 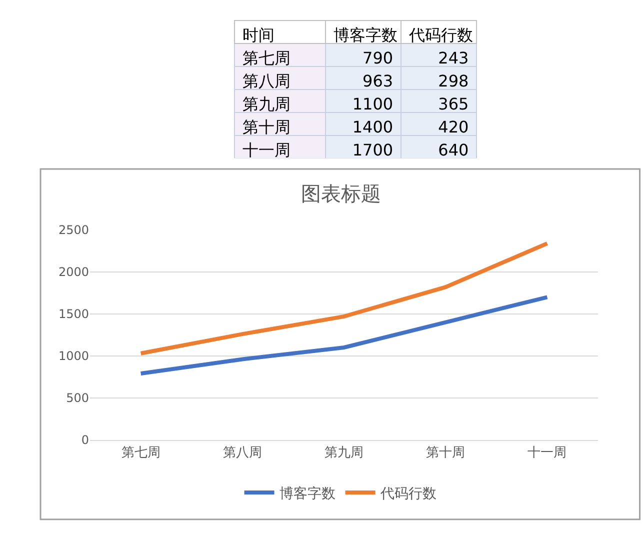 What do you see at coordinates (74, 230) in the screenshot?
I see `y-tick-label: 2500` at bounding box center [74, 230].